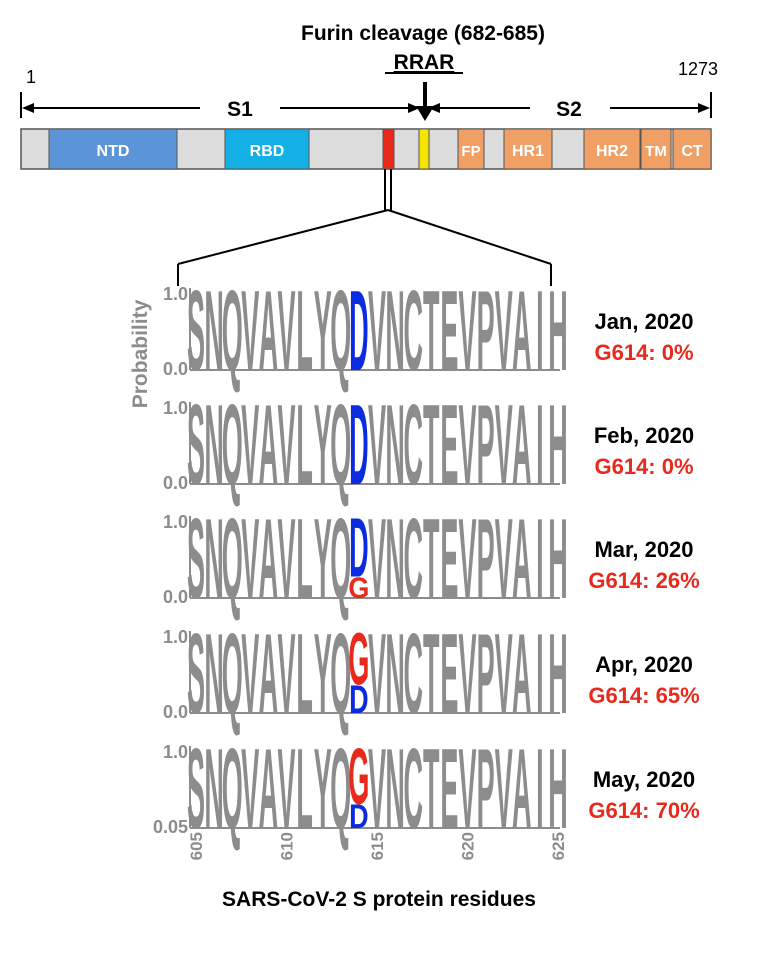 This screenshot has height=964, width=764. I want to click on month-label: Apr, 2020, so click(644, 664).